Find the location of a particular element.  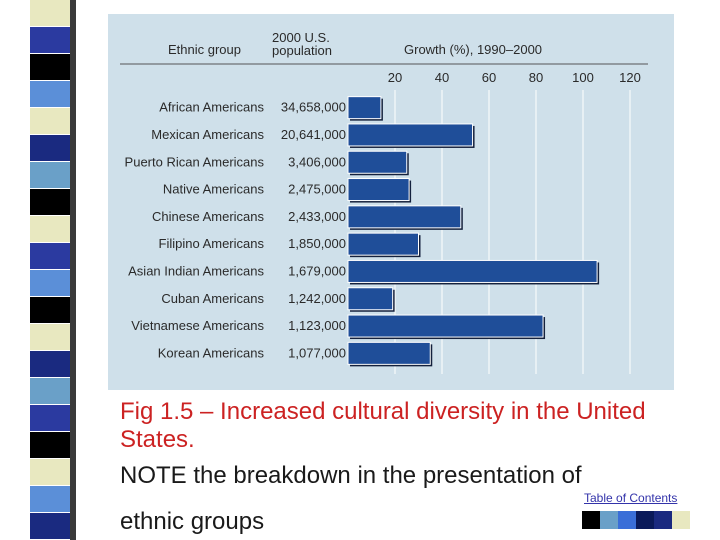

category-label: Asian Indian Americans is located at coordinates (196, 270).